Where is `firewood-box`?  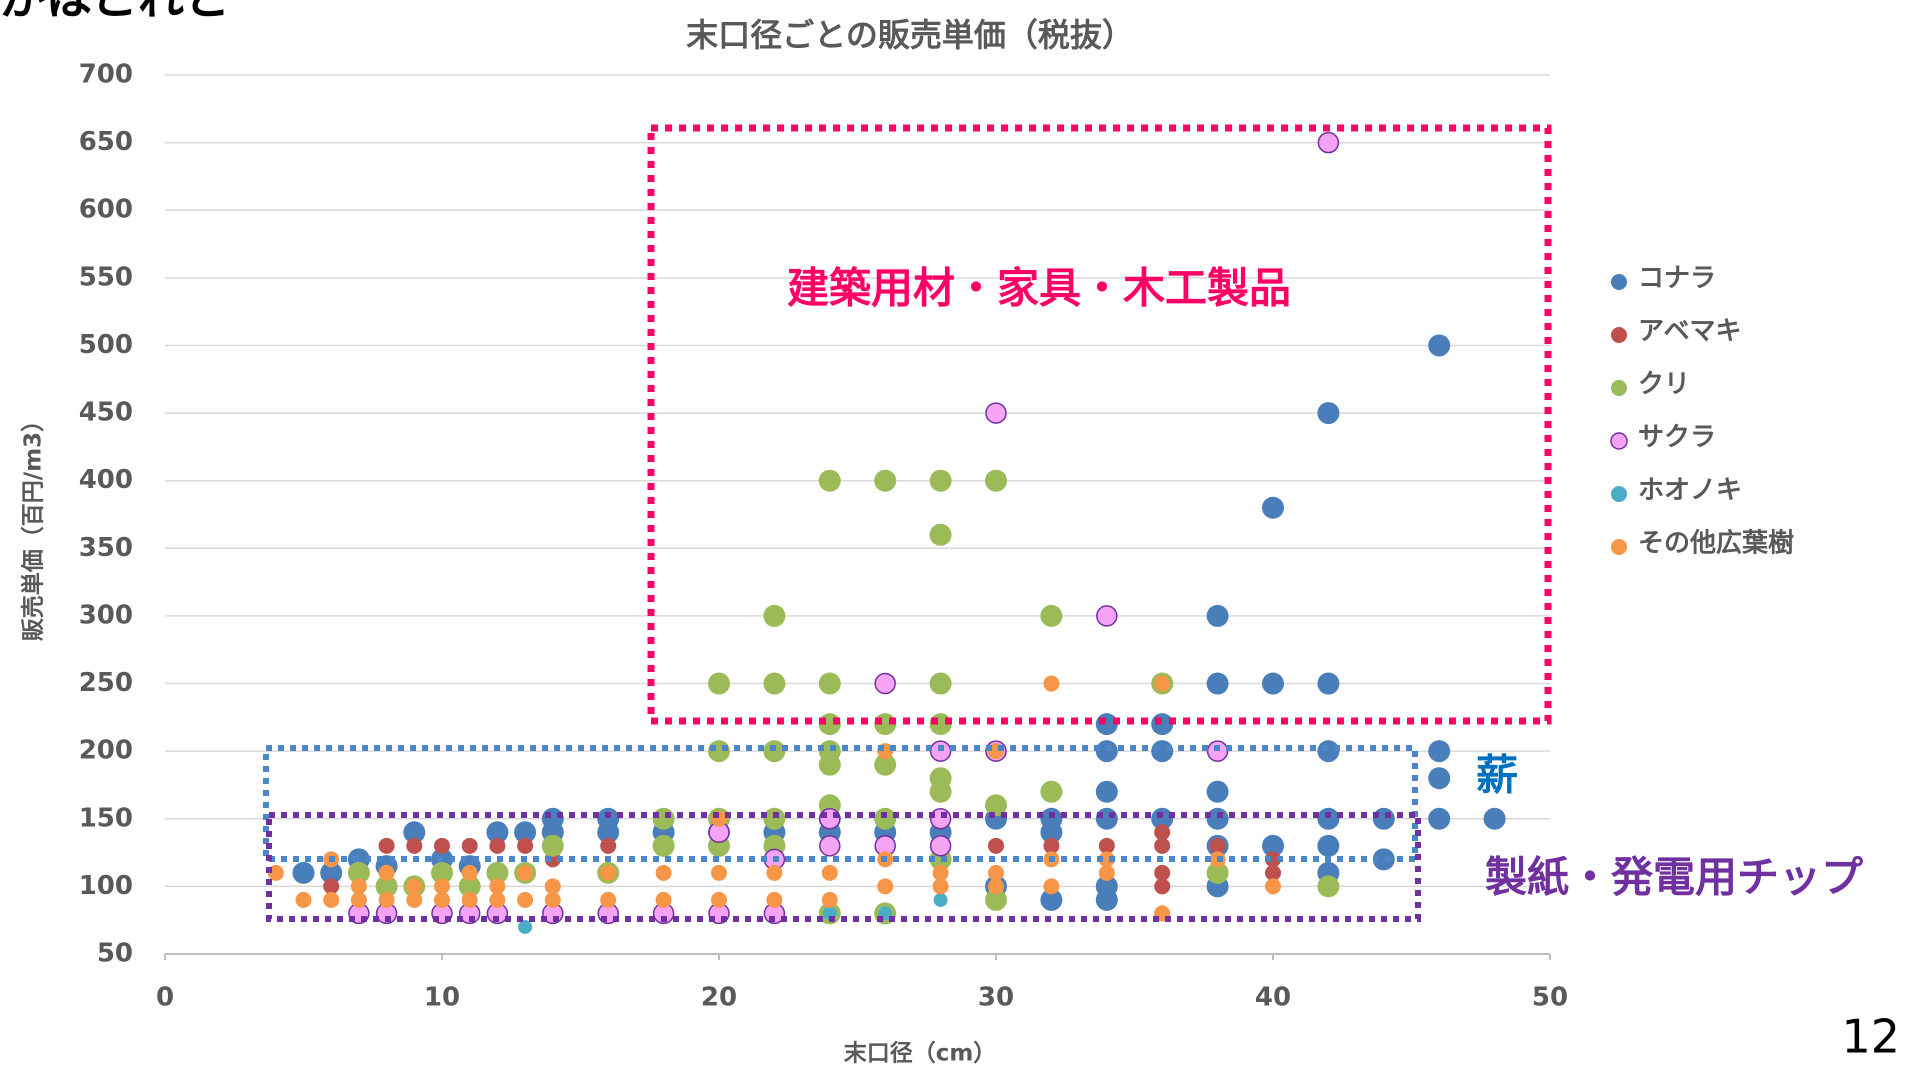 firewood-box is located at coordinates (840, 803).